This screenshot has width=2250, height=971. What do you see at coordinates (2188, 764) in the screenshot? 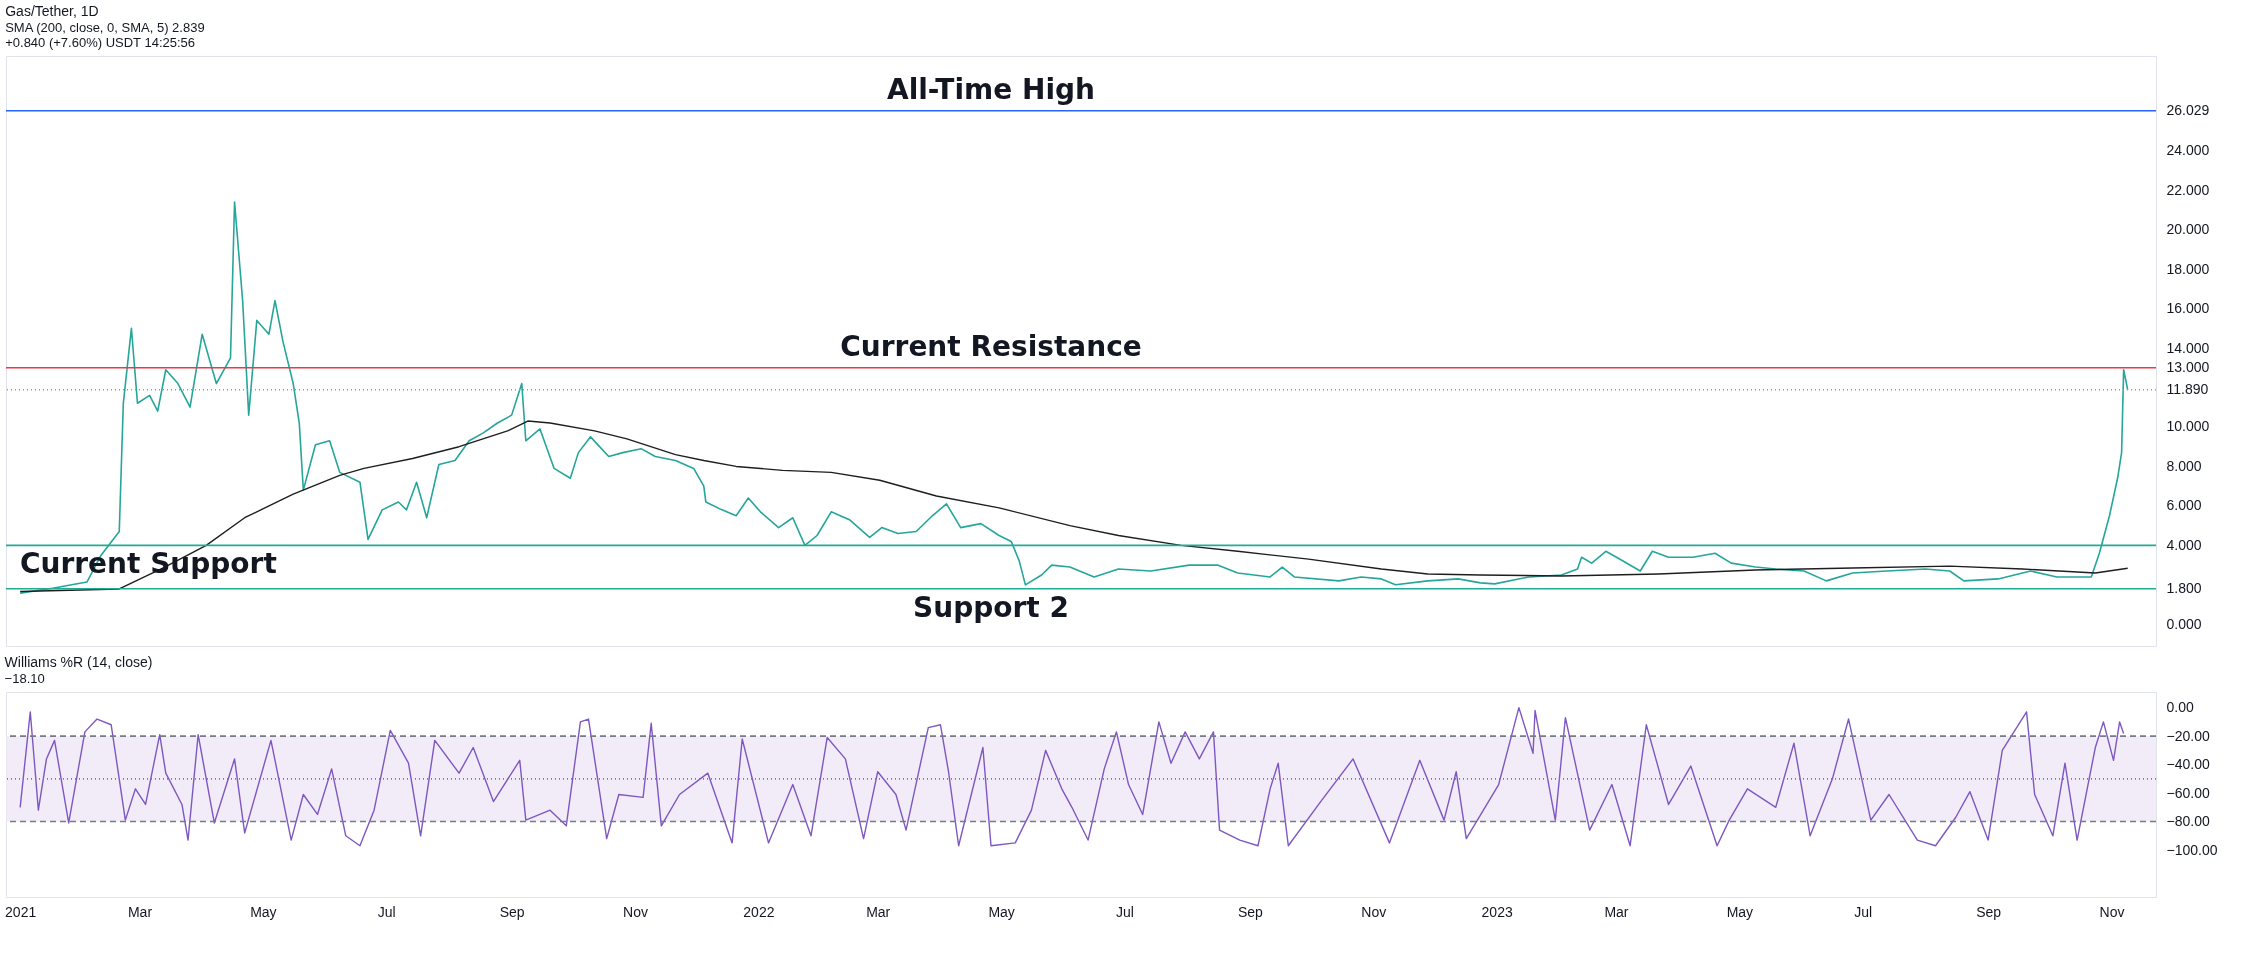
I see `y-tick-label: −40.00` at bounding box center [2188, 764].